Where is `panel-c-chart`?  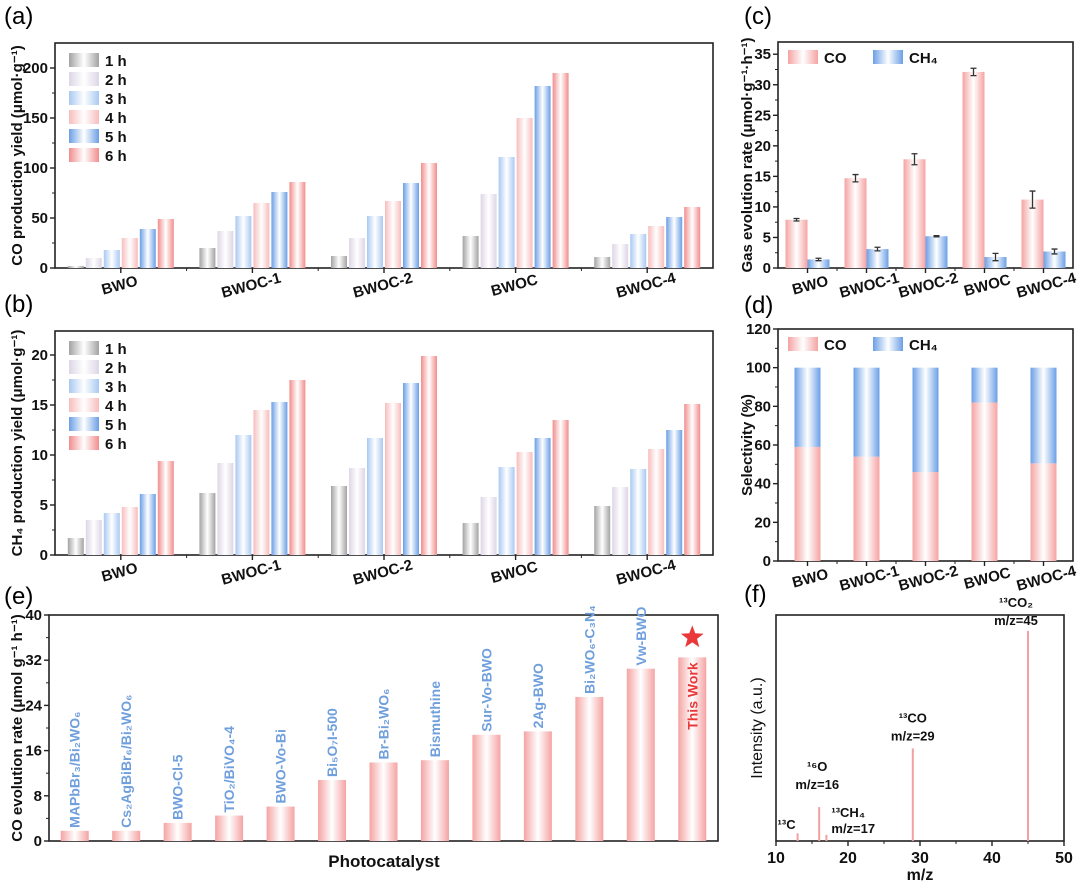
panel-c-chart is located at coordinates (923, 157).